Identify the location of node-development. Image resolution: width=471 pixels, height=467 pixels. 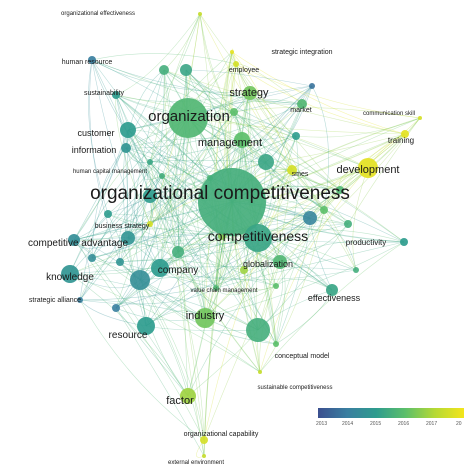
(368, 168).